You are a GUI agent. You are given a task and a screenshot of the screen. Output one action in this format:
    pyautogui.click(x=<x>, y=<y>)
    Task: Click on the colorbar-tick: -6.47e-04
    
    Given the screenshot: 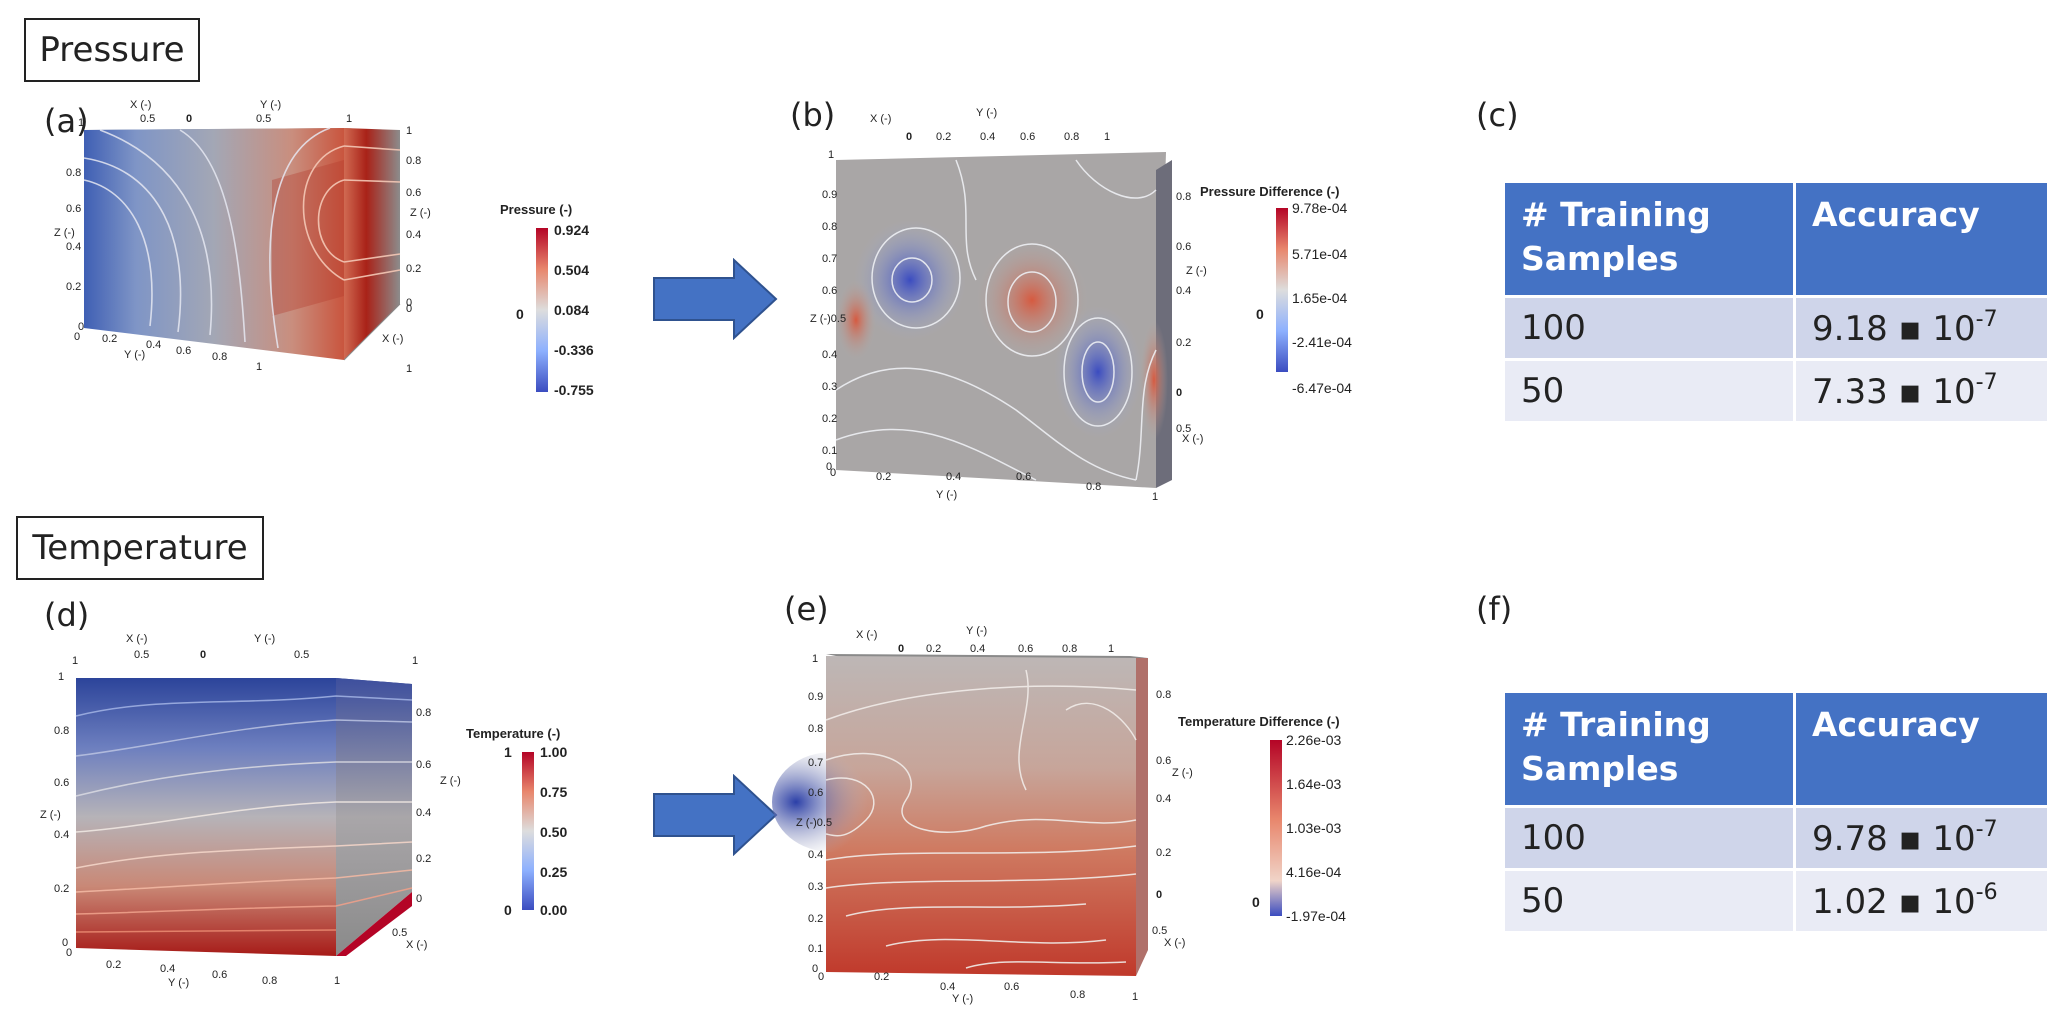 What is the action you would take?
    pyautogui.click(x=1322, y=388)
    